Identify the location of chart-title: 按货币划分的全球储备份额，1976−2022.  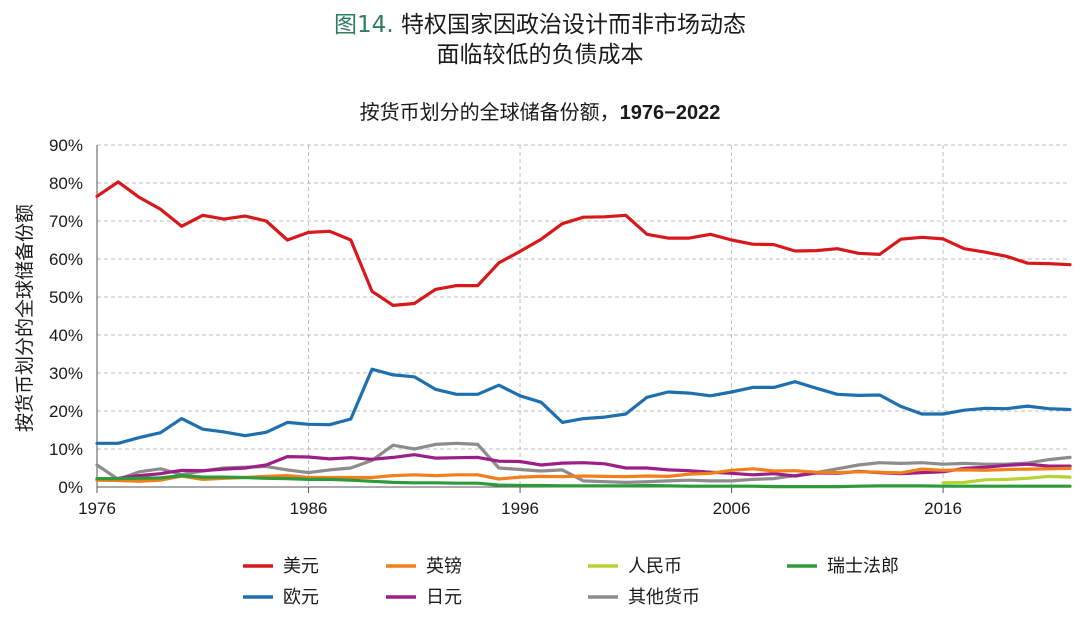
(540, 110).